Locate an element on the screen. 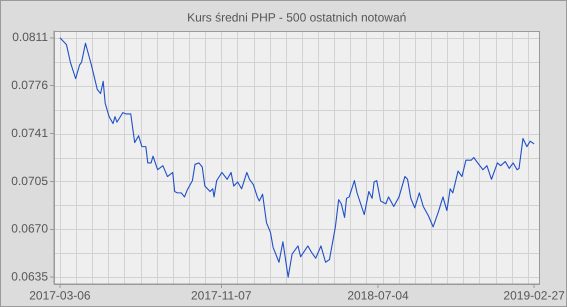  x-tick-label: 2019-02-27 is located at coordinates (534, 295).